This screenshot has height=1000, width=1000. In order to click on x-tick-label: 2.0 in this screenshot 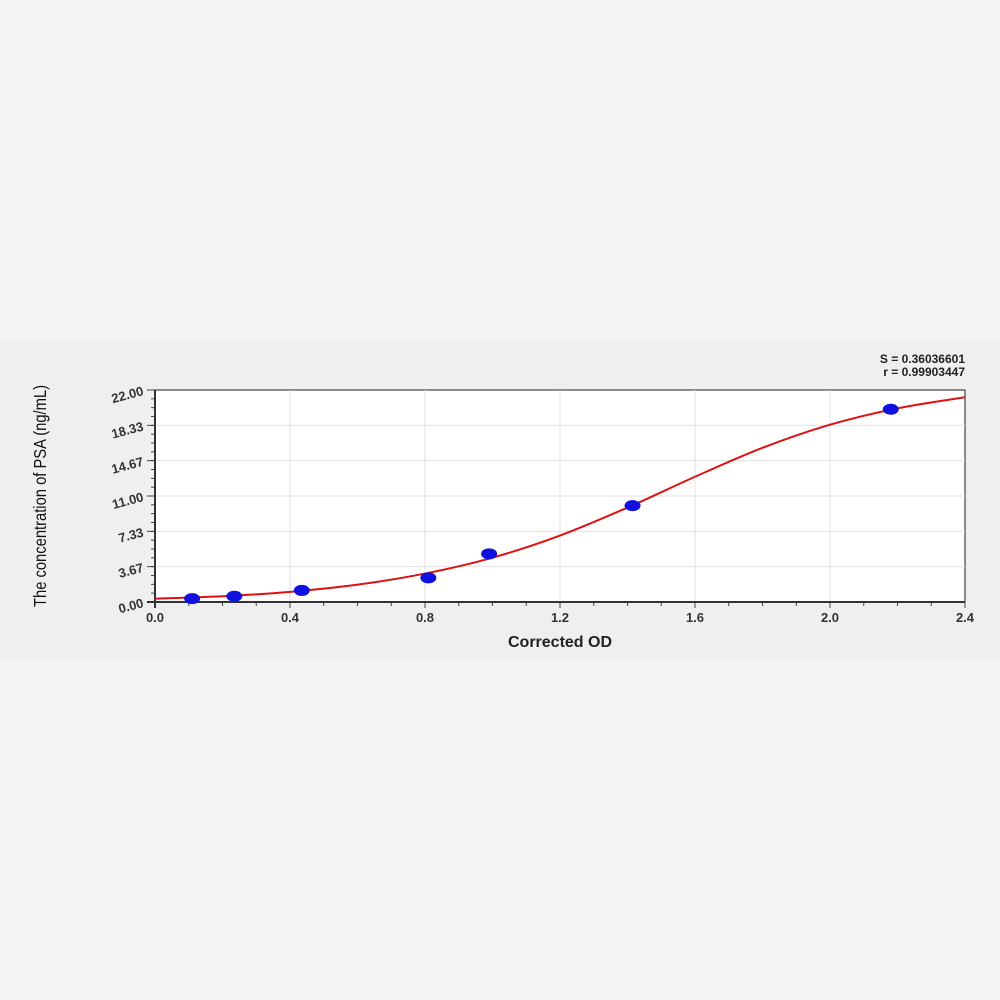, I will do `click(830, 617)`.